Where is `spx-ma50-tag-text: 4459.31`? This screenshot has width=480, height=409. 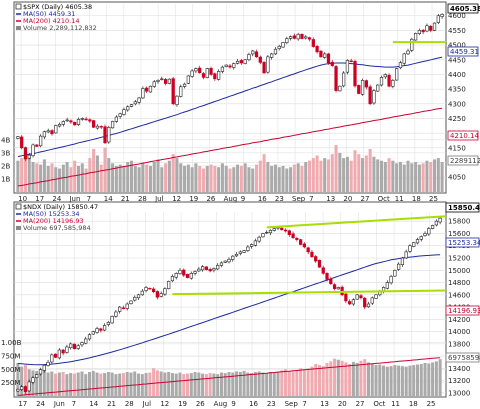 spx-ma50-tag-text: 4459.31 is located at coordinates (464, 52).